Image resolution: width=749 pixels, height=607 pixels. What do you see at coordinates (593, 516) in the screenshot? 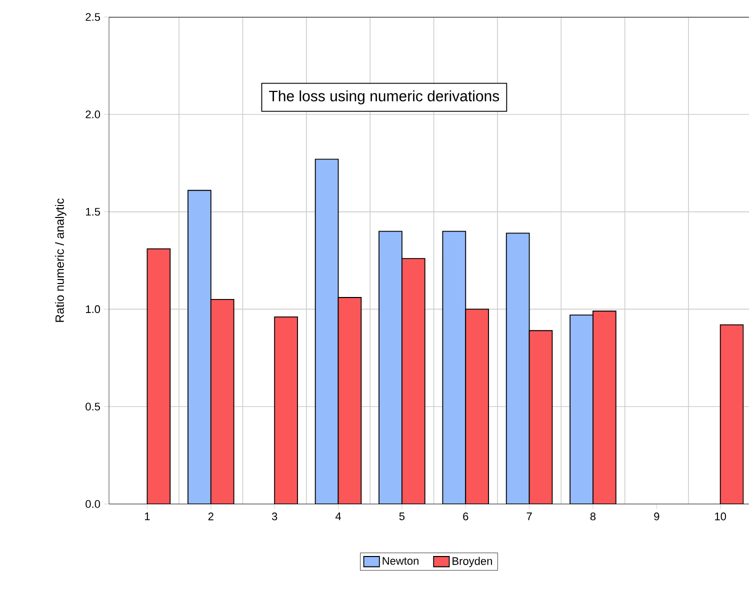
I see `x-tick-label: 8` at bounding box center [593, 516].